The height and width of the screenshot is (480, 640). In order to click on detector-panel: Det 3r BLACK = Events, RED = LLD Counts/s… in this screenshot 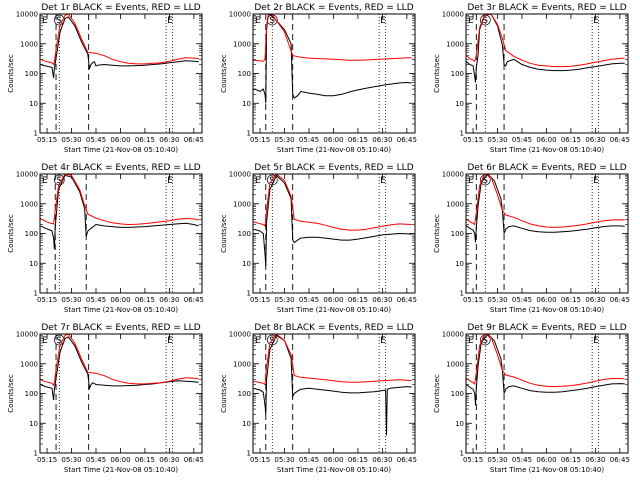, I will do `click(531, 78)`.